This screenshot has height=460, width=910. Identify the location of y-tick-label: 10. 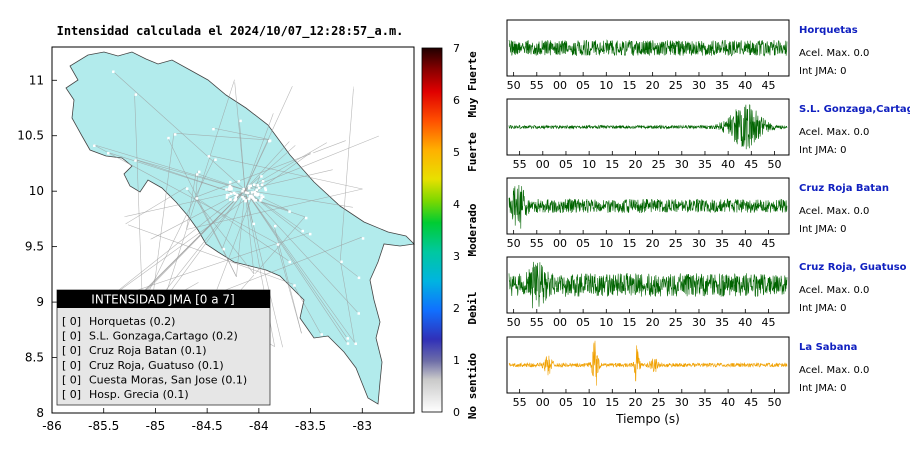
(36, 191).